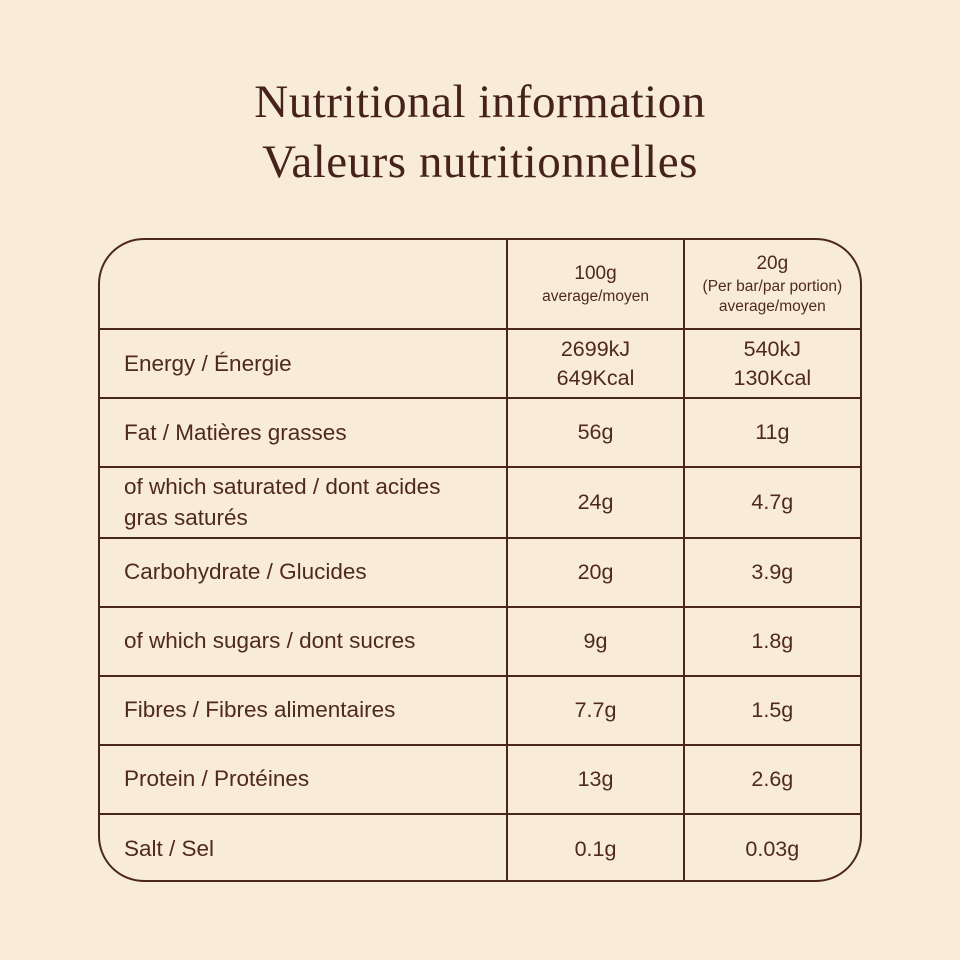  Describe the element at coordinates (771, 642) in the screenshot. I see `row-value-20g: 1.8g` at that location.